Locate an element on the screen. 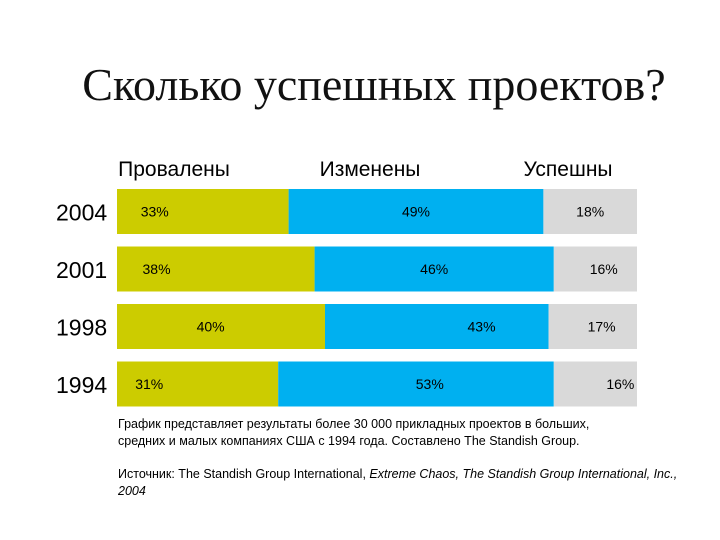 The height and width of the screenshot is (540, 720). category-label-1998: 1998 is located at coordinates (81, 328).